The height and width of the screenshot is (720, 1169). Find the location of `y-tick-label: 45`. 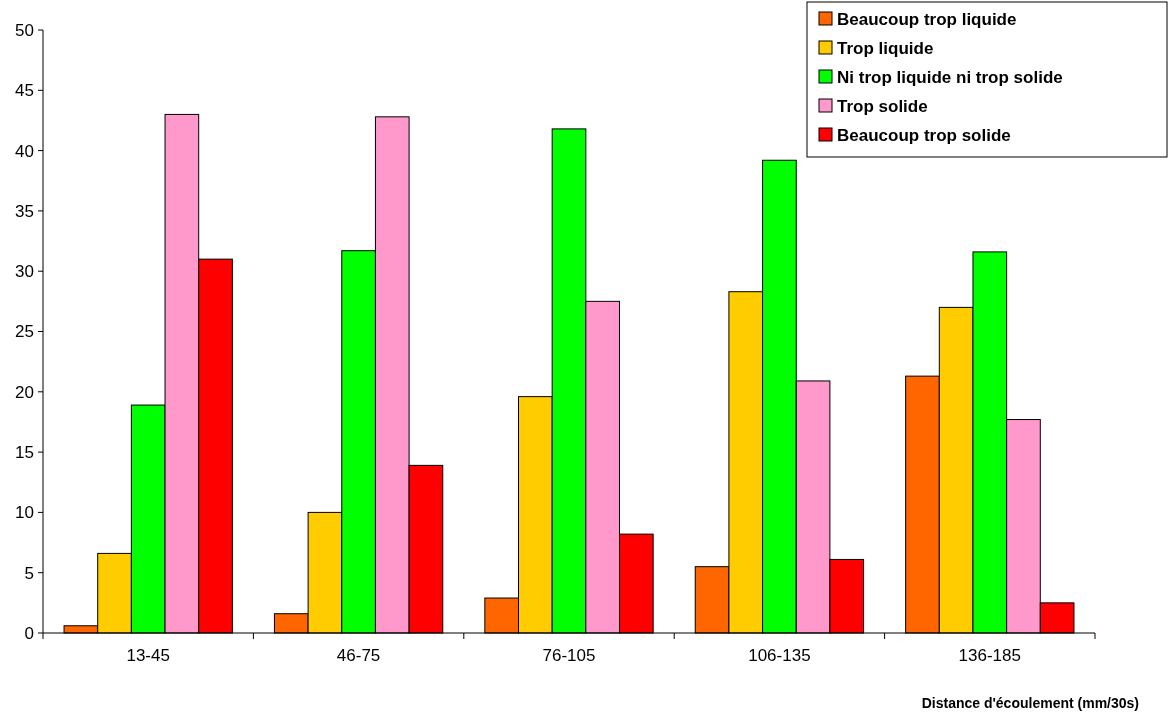

y-tick-label: 45 is located at coordinates (24, 91).